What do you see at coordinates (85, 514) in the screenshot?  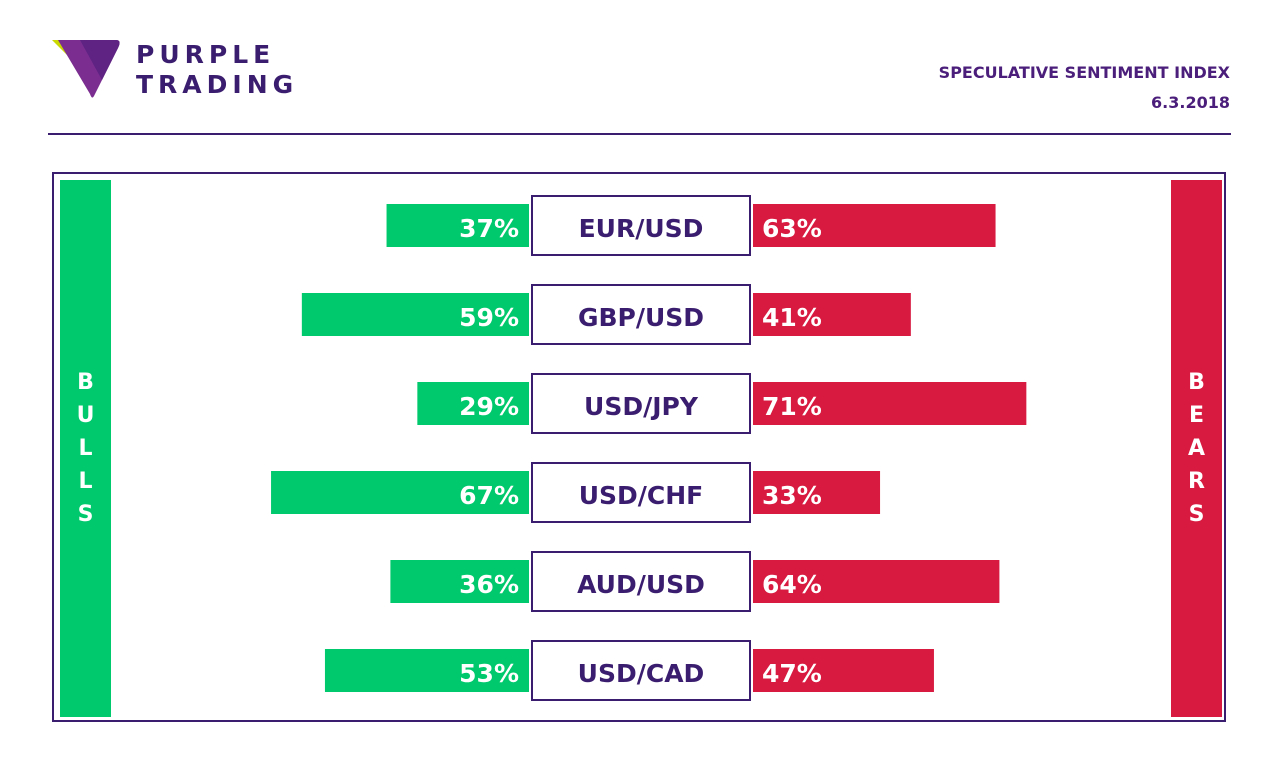 I see `bulls-label-letter: S` at bounding box center [85, 514].